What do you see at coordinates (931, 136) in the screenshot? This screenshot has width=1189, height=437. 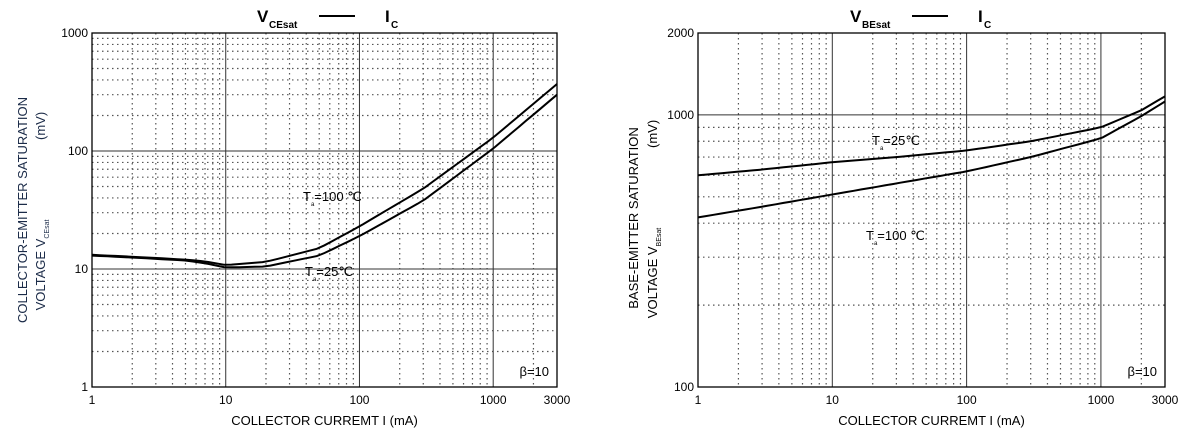 I see `series-line-a` at bounding box center [931, 136].